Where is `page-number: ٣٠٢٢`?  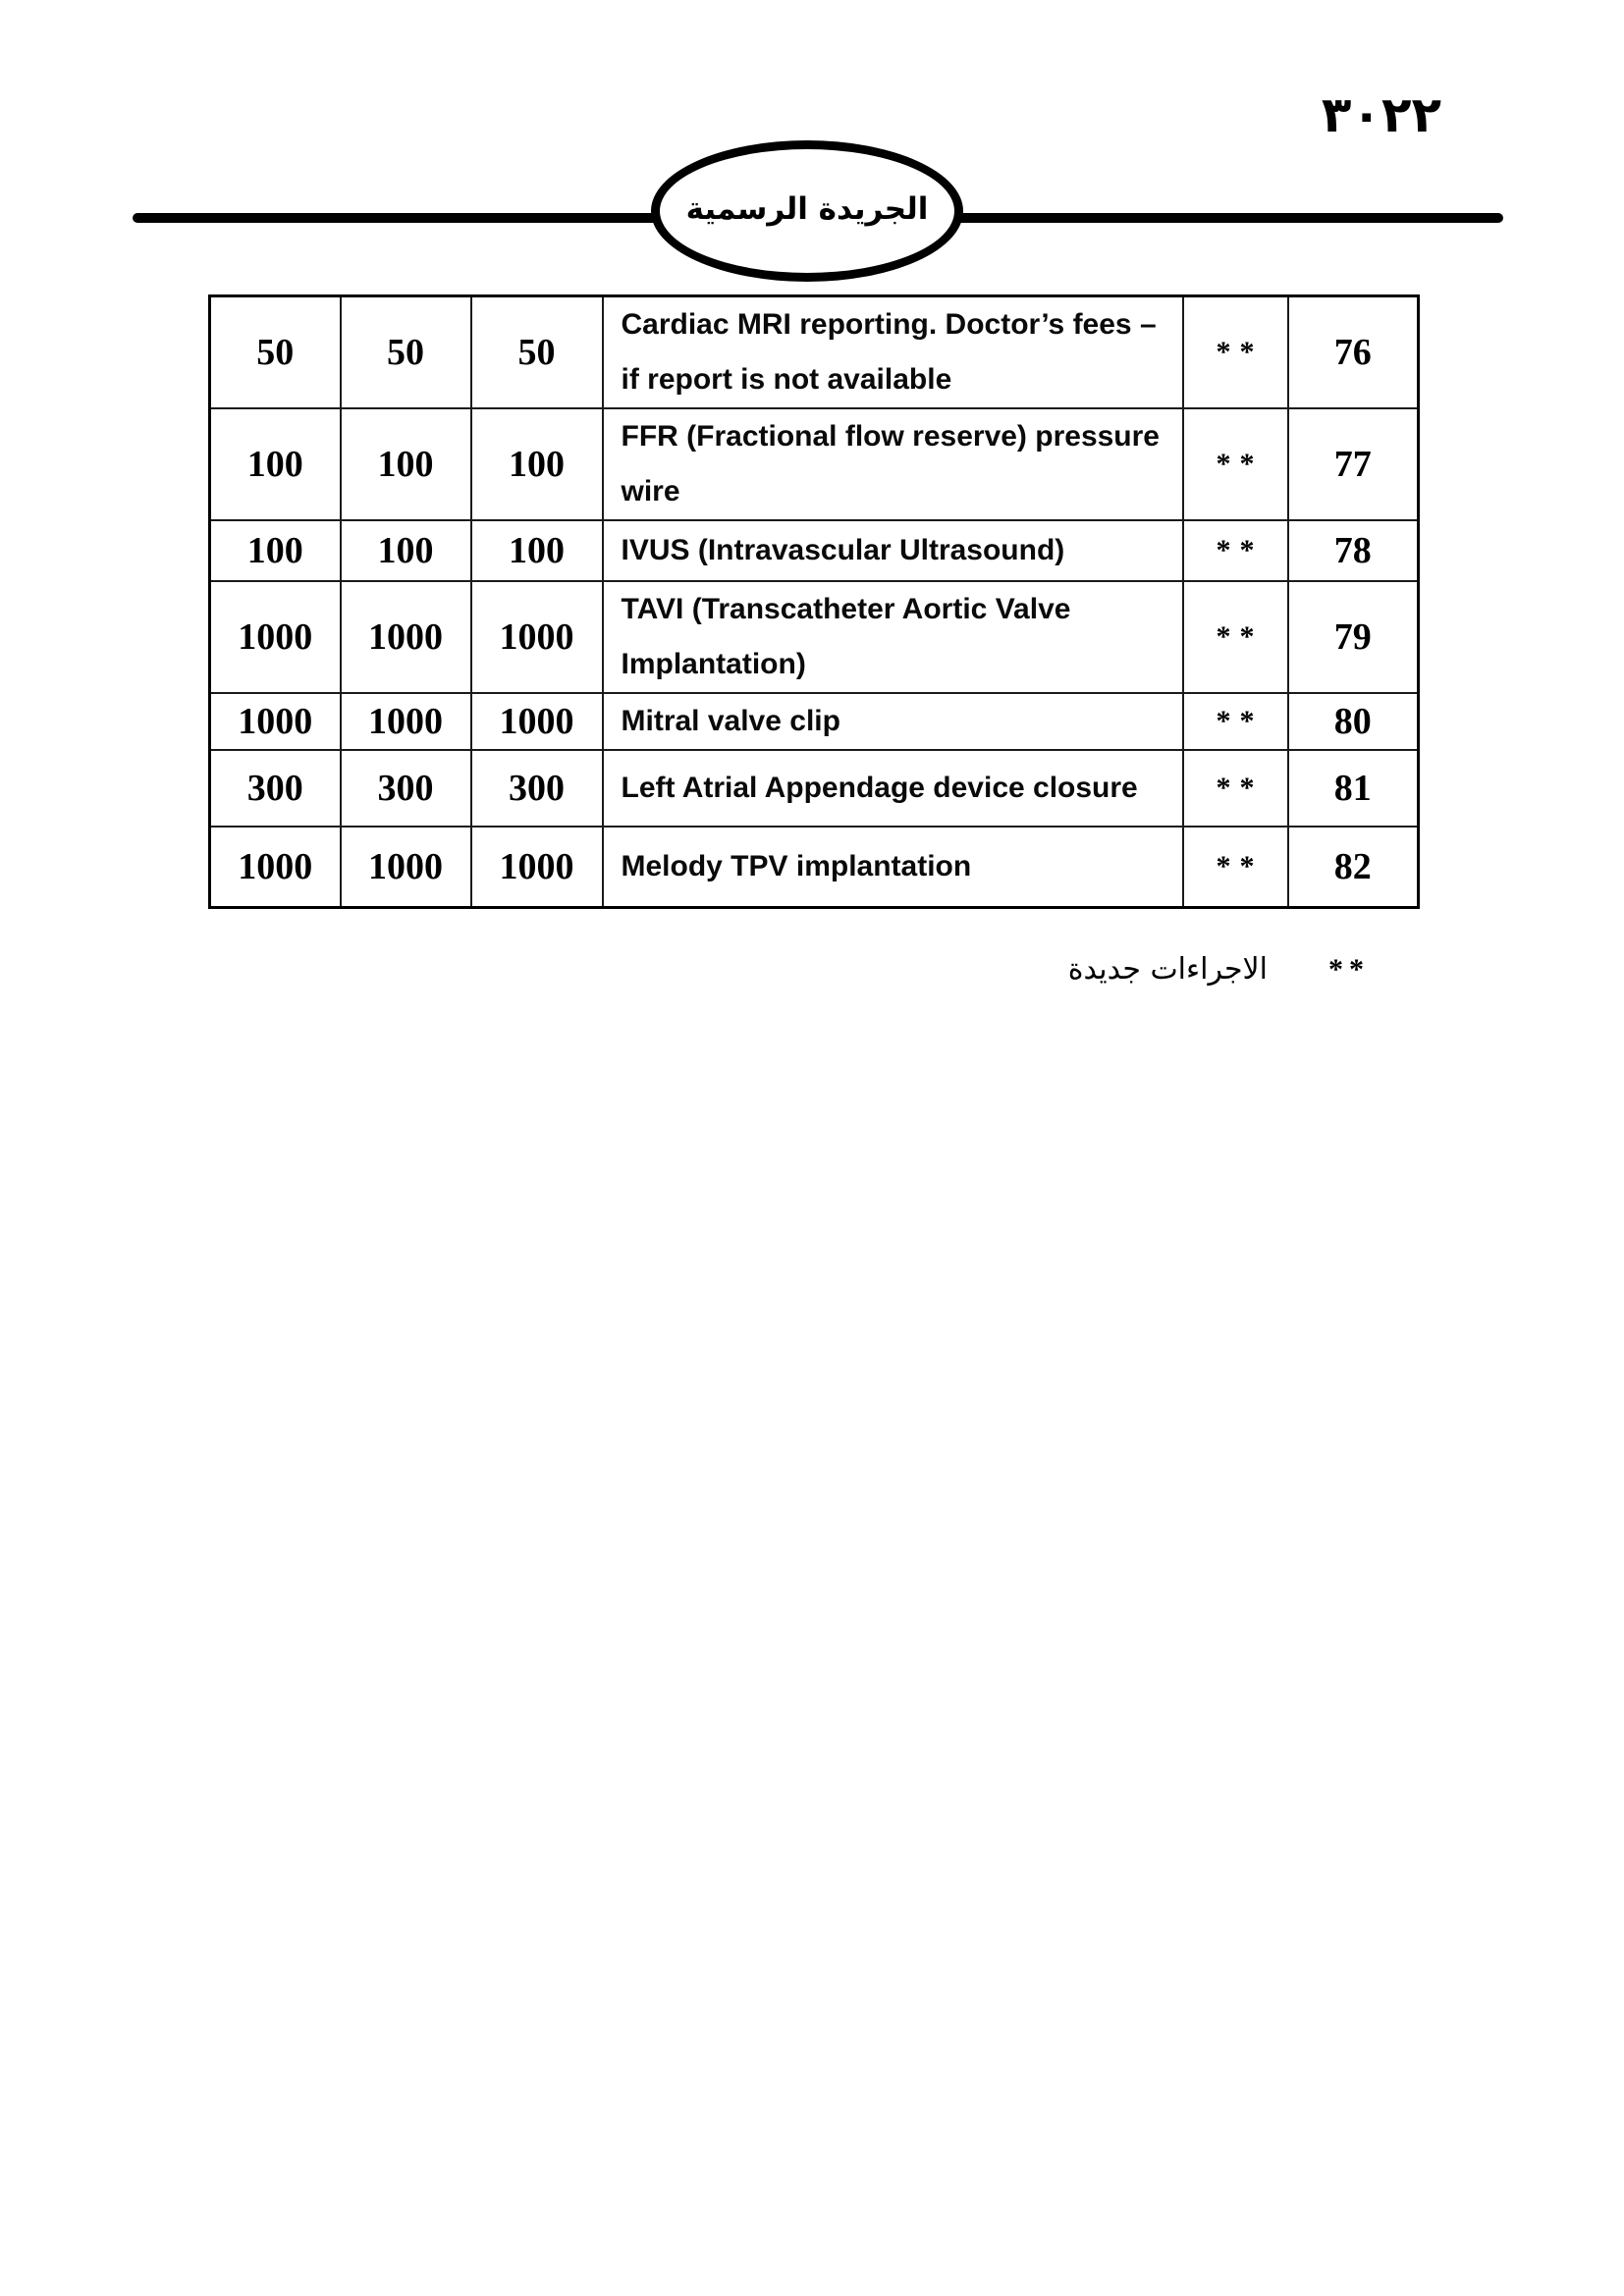
page-number: ٣٠٢٢ is located at coordinates (1381, 114).